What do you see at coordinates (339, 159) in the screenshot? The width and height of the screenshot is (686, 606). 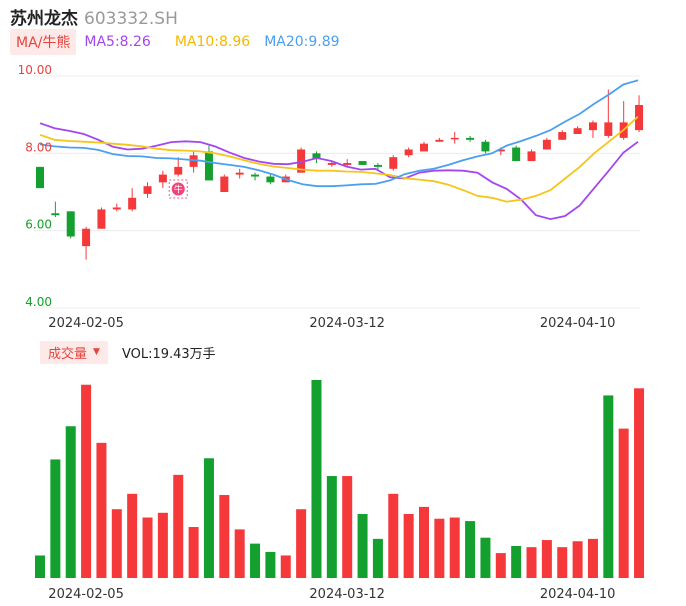 I see `ma10-line` at bounding box center [339, 159].